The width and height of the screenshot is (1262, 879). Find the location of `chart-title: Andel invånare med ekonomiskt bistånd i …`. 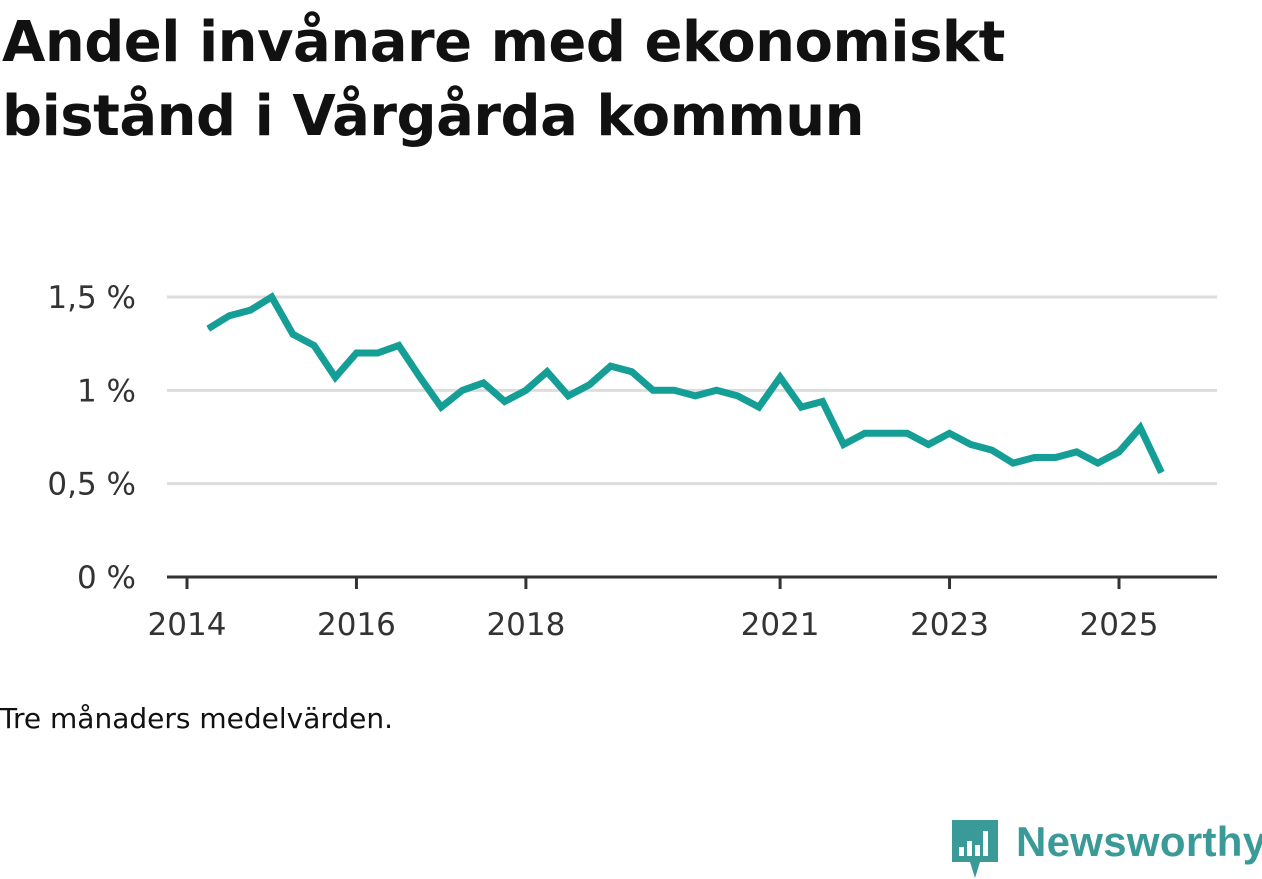

chart-title: Andel invånare med ekonomiskt bistånd i … is located at coordinates (503, 79).